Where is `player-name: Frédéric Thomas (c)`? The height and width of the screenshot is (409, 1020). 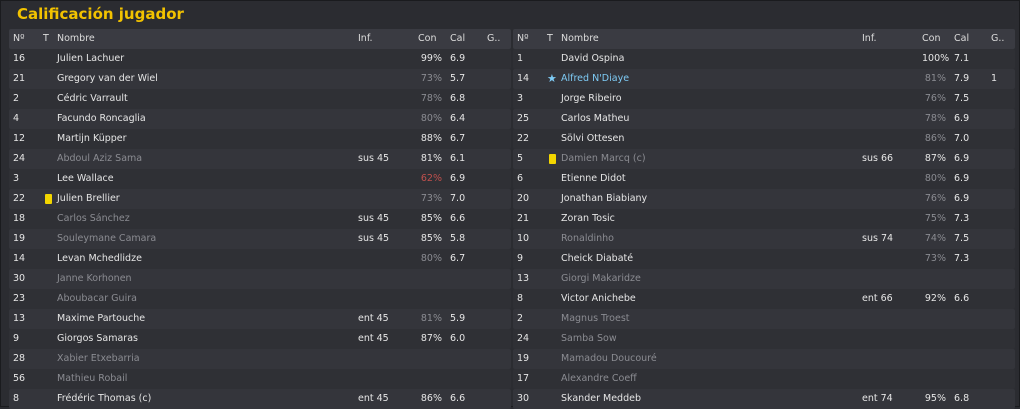 player-name: Frédéric Thomas (c) is located at coordinates (104, 398).